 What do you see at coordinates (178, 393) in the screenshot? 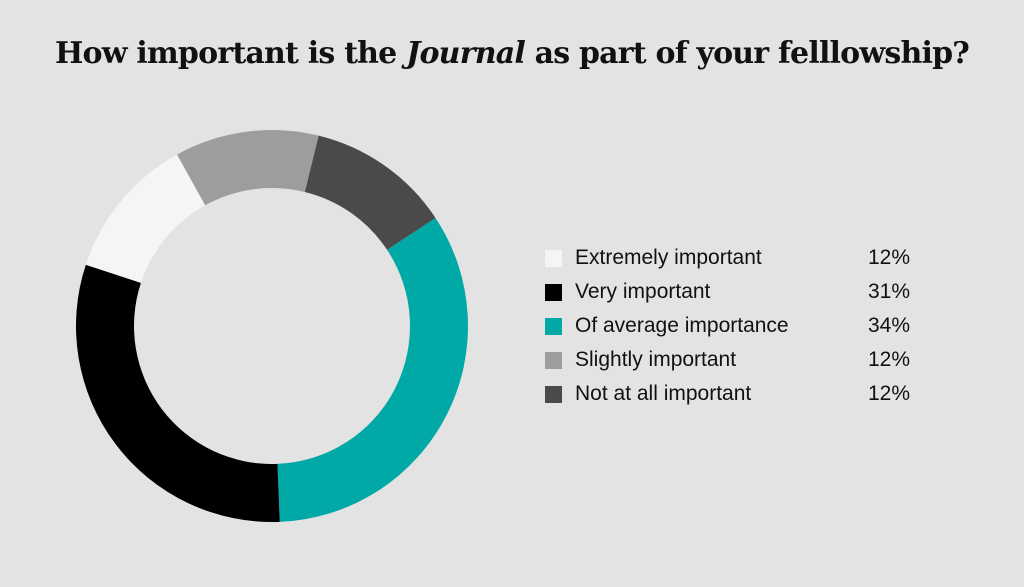
I see `donut-slice-very-important` at bounding box center [178, 393].